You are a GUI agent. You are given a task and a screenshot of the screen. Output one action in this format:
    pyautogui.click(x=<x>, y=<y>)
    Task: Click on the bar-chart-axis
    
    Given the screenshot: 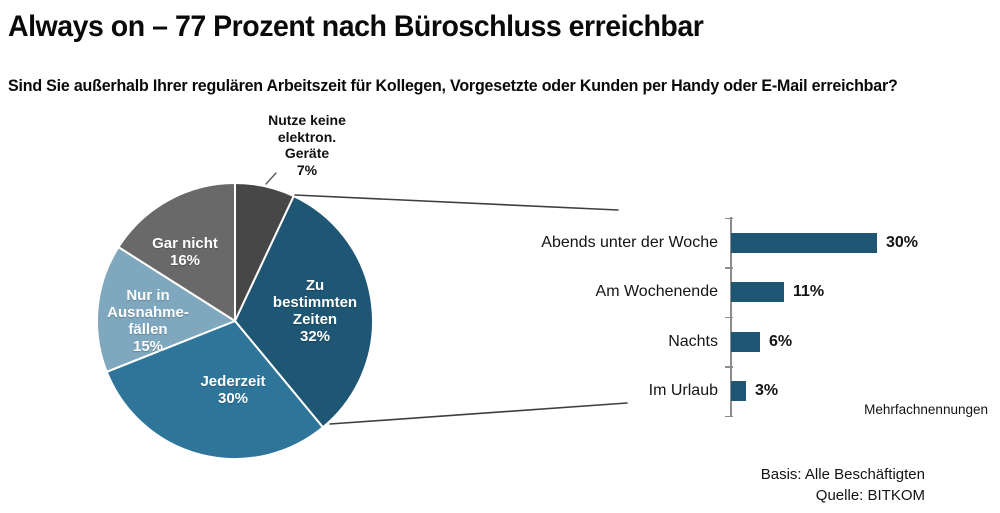 What is the action you would take?
    pyautogui.click(x=731, y=316)
    